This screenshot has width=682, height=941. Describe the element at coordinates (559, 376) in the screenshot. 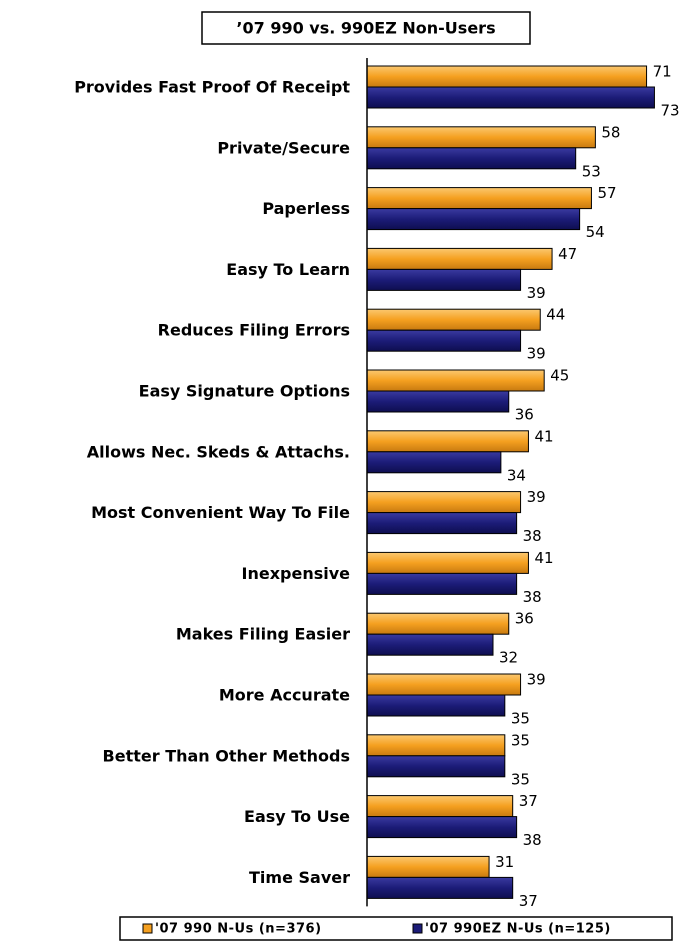

I see `value-label: 45` at that location.